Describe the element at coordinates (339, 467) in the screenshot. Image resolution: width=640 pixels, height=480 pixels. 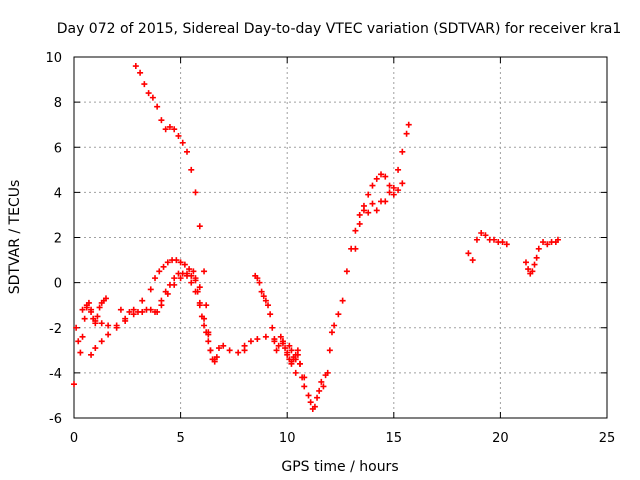
I see `x-axis-label: GPS time / hours` at that location.